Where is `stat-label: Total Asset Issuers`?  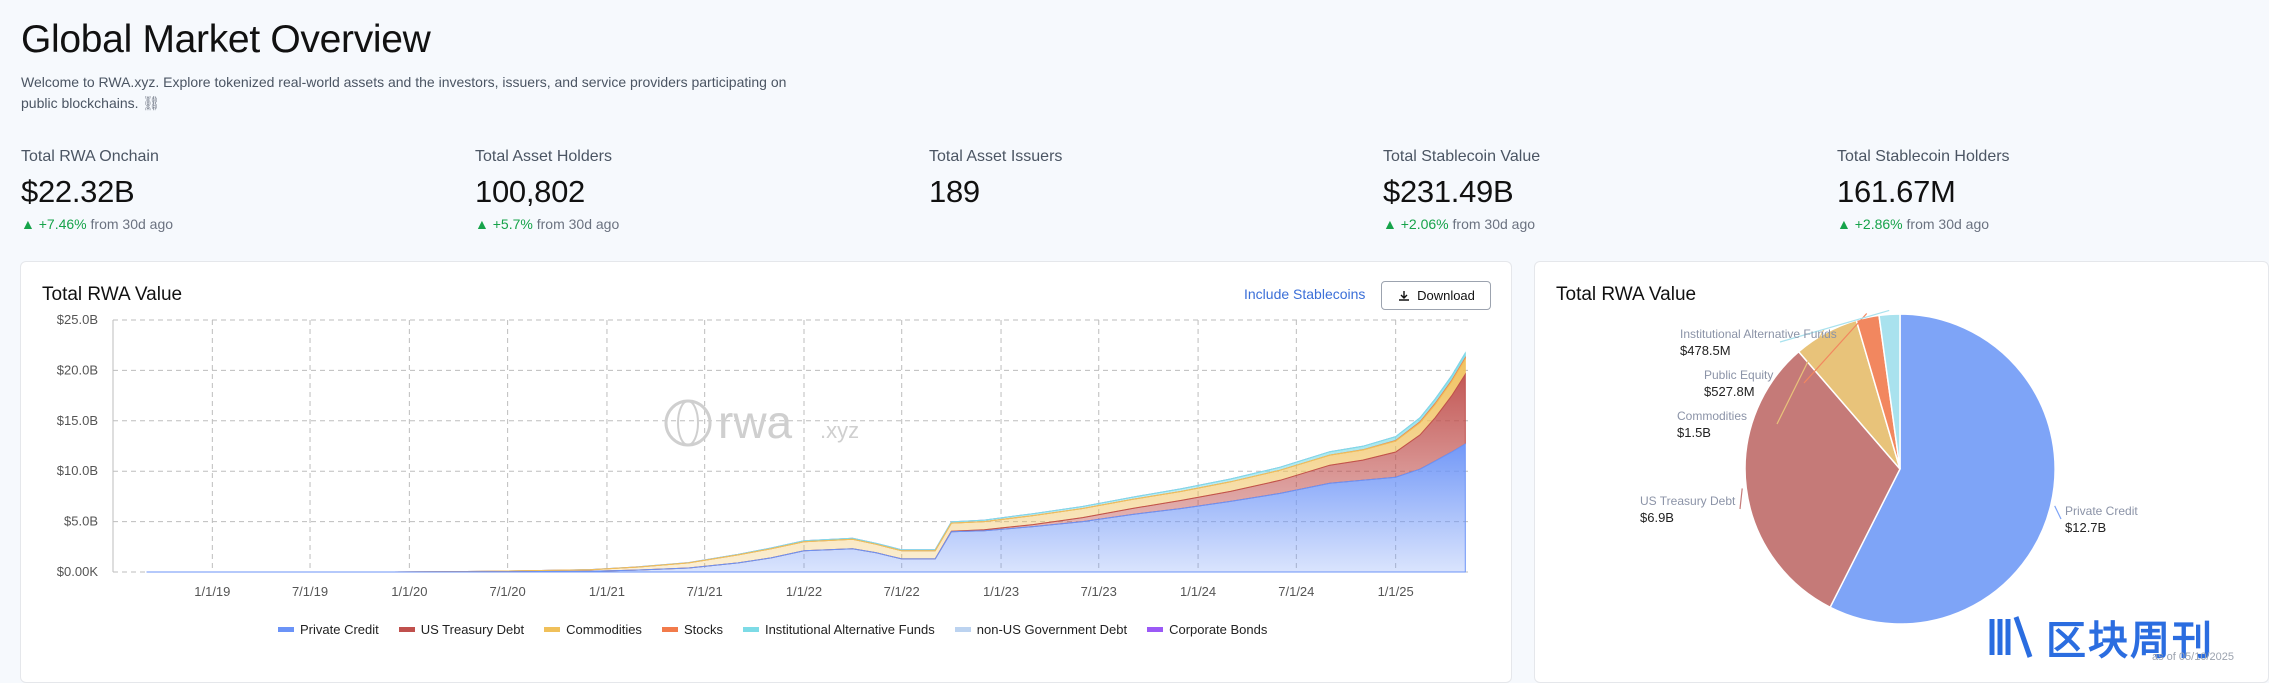 stat-label: Total Asset Issuers is located at coordinates (996, 156).